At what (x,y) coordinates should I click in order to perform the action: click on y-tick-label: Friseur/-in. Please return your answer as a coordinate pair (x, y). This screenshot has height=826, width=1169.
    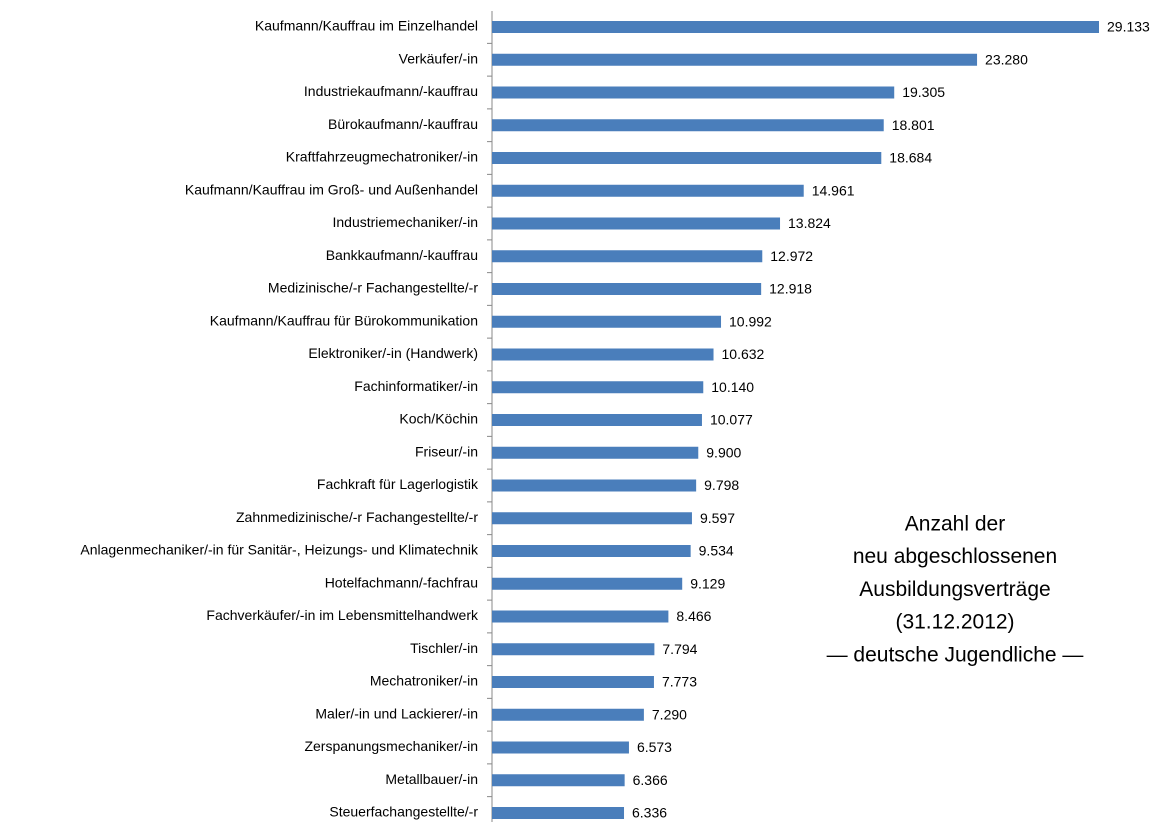
    Looking at the image, I should click on (446, 451).